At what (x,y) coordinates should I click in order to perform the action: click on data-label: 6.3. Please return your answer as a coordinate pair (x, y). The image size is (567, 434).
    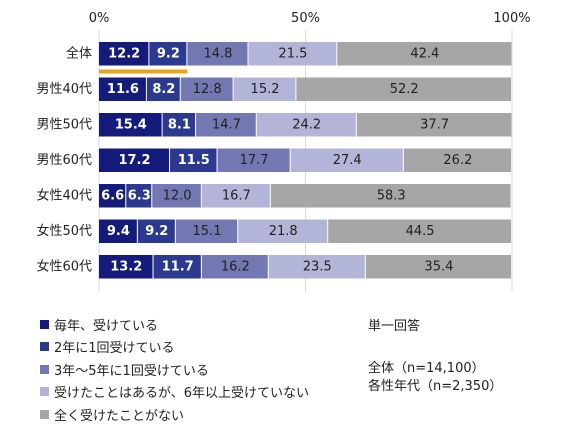
    Looking at the image, I should click on (139, 195).